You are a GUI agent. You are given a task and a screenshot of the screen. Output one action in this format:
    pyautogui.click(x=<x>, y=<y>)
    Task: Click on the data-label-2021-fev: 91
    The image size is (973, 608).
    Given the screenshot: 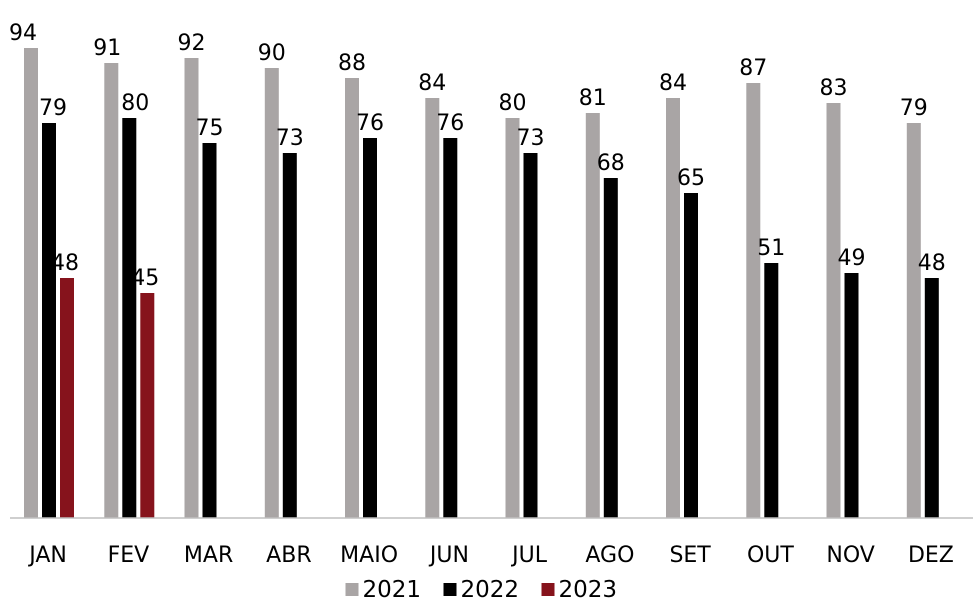 What is the action you would take?
    pyautogui.click(x=107, y=48)
    